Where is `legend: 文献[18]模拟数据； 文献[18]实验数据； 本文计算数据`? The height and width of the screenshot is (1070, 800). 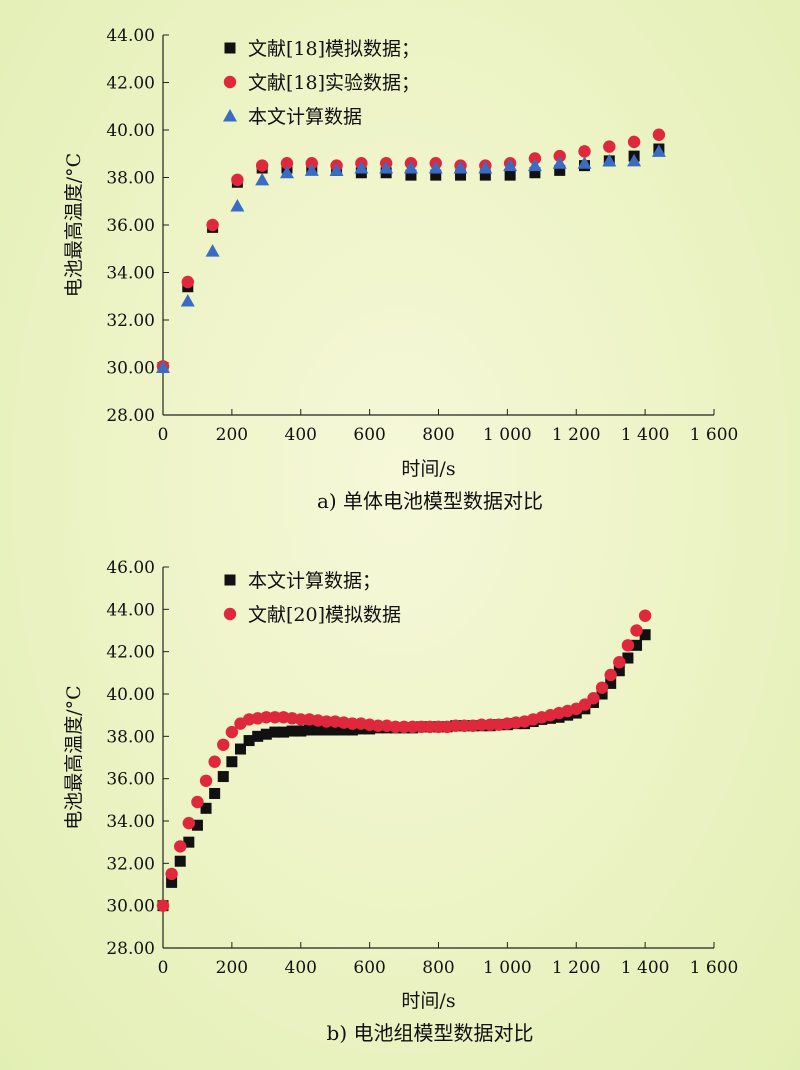 legend: 文献[18]模拟数据； 文献[18]实验数据； 本文计算数据 is located at coordinates (321, 83).